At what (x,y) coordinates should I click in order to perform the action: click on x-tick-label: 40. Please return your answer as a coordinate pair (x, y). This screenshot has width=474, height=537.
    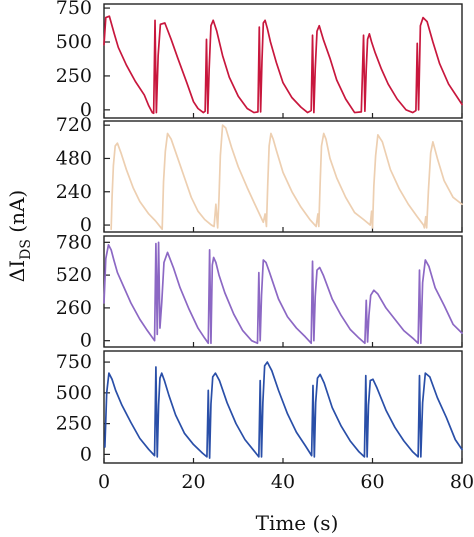
    Looking at the image, I should click on (283, 482).